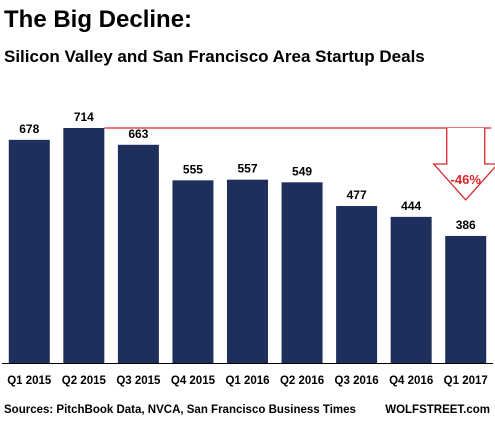 The image size is (495, 425). Describe the element at coordinates (437, 410) in the screenshot. I see `brand-label: WOLFSTREET.com` at that location.